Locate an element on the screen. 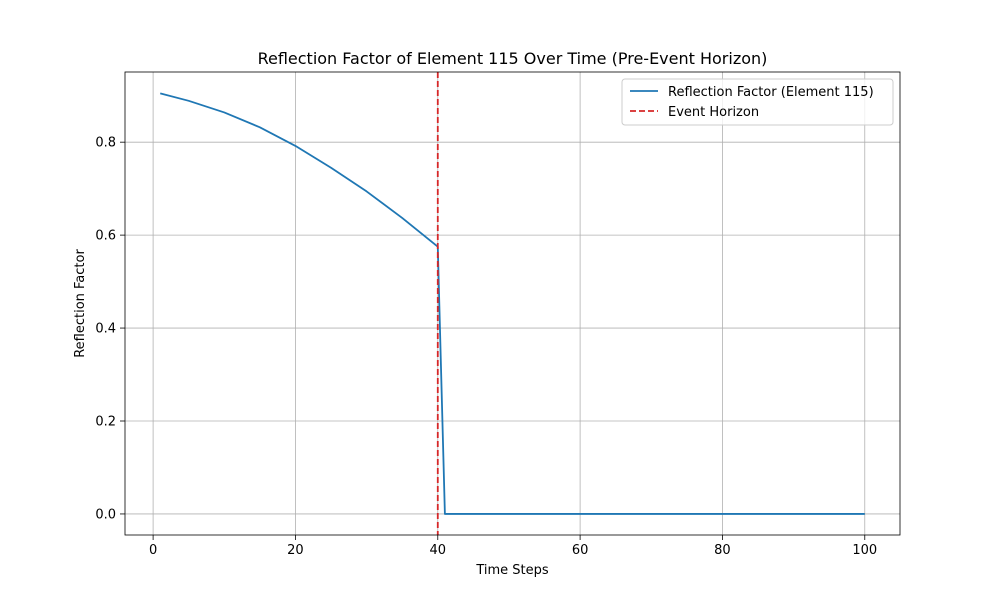 The height and width of the screenshot is (600, 1000). x-tick-label: 20 is located at coordinates (295, 550).